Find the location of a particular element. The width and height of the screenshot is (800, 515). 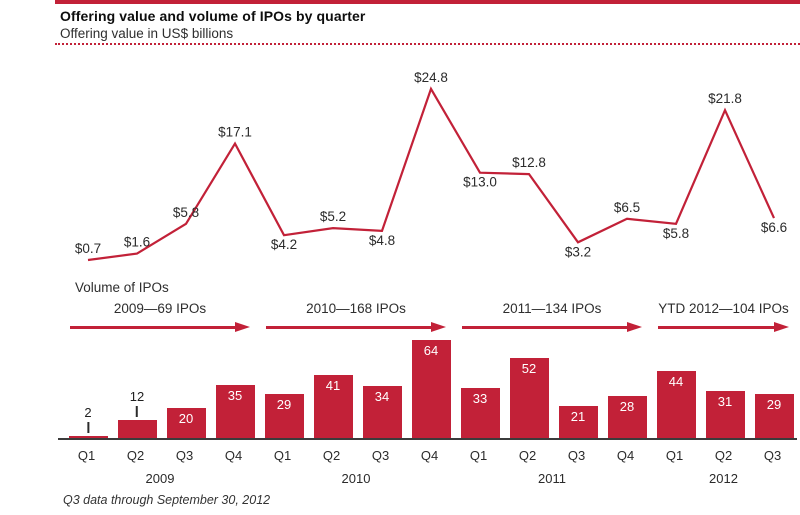

bar-value-label: 21 is located at coordinates (578, 417).